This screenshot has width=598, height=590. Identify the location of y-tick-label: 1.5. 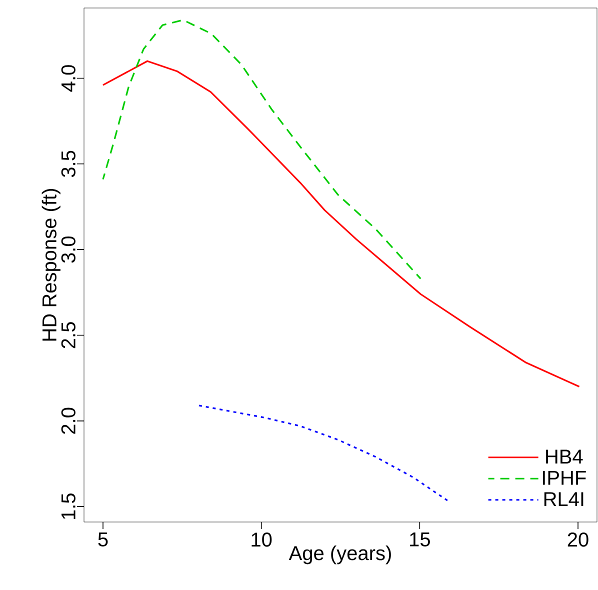
(69, 506).